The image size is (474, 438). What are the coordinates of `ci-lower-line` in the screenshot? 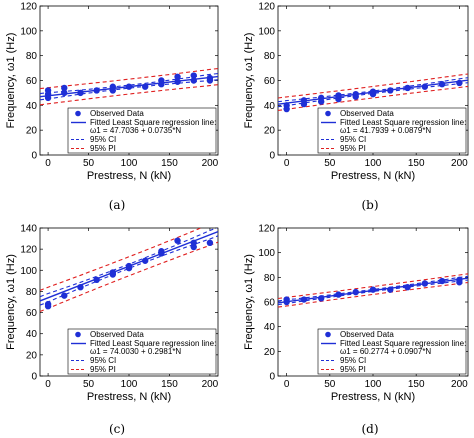 It's located at (129, 90).